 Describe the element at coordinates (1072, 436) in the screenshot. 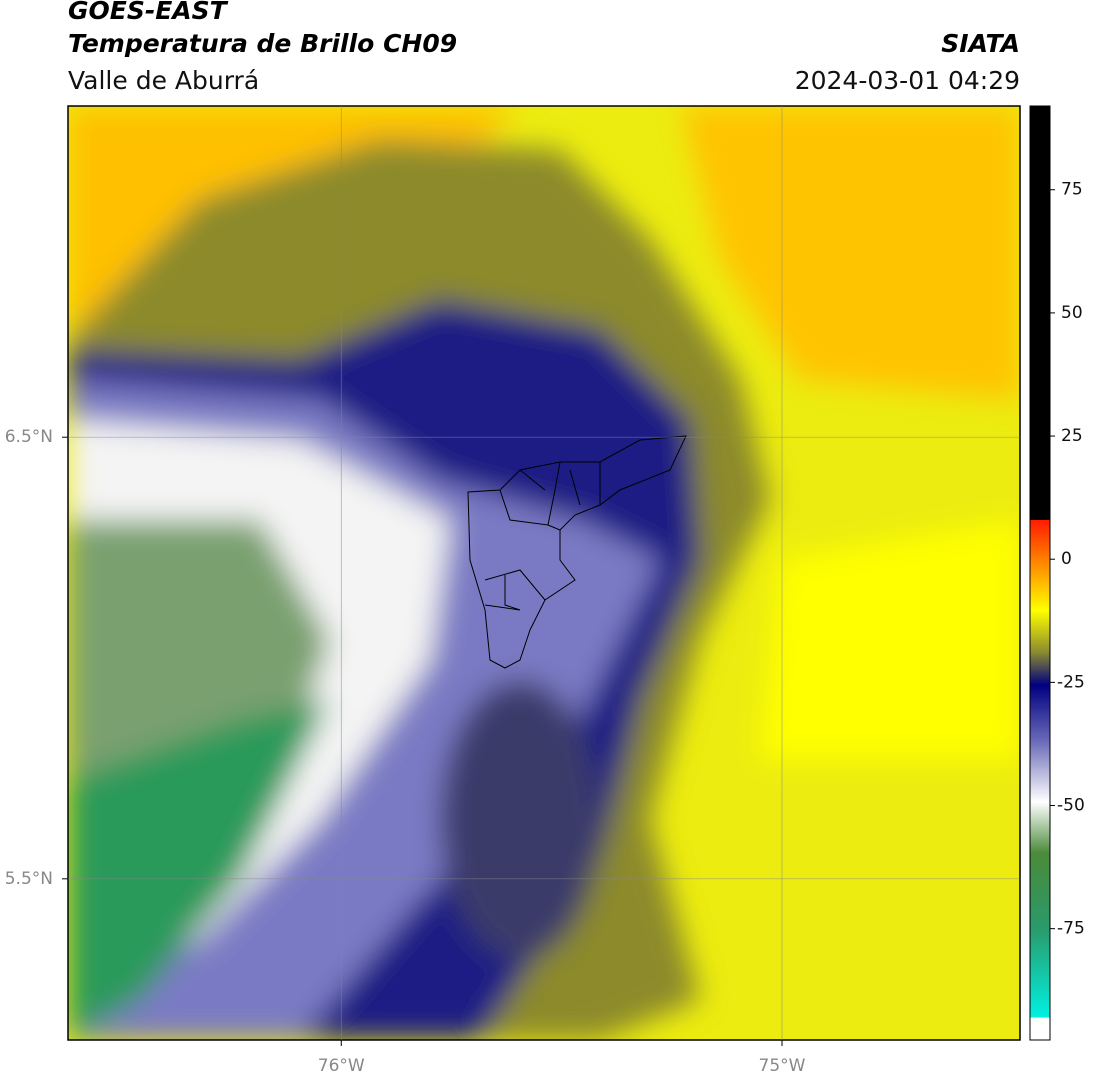

I see `colorbar-label: 25` at that location.